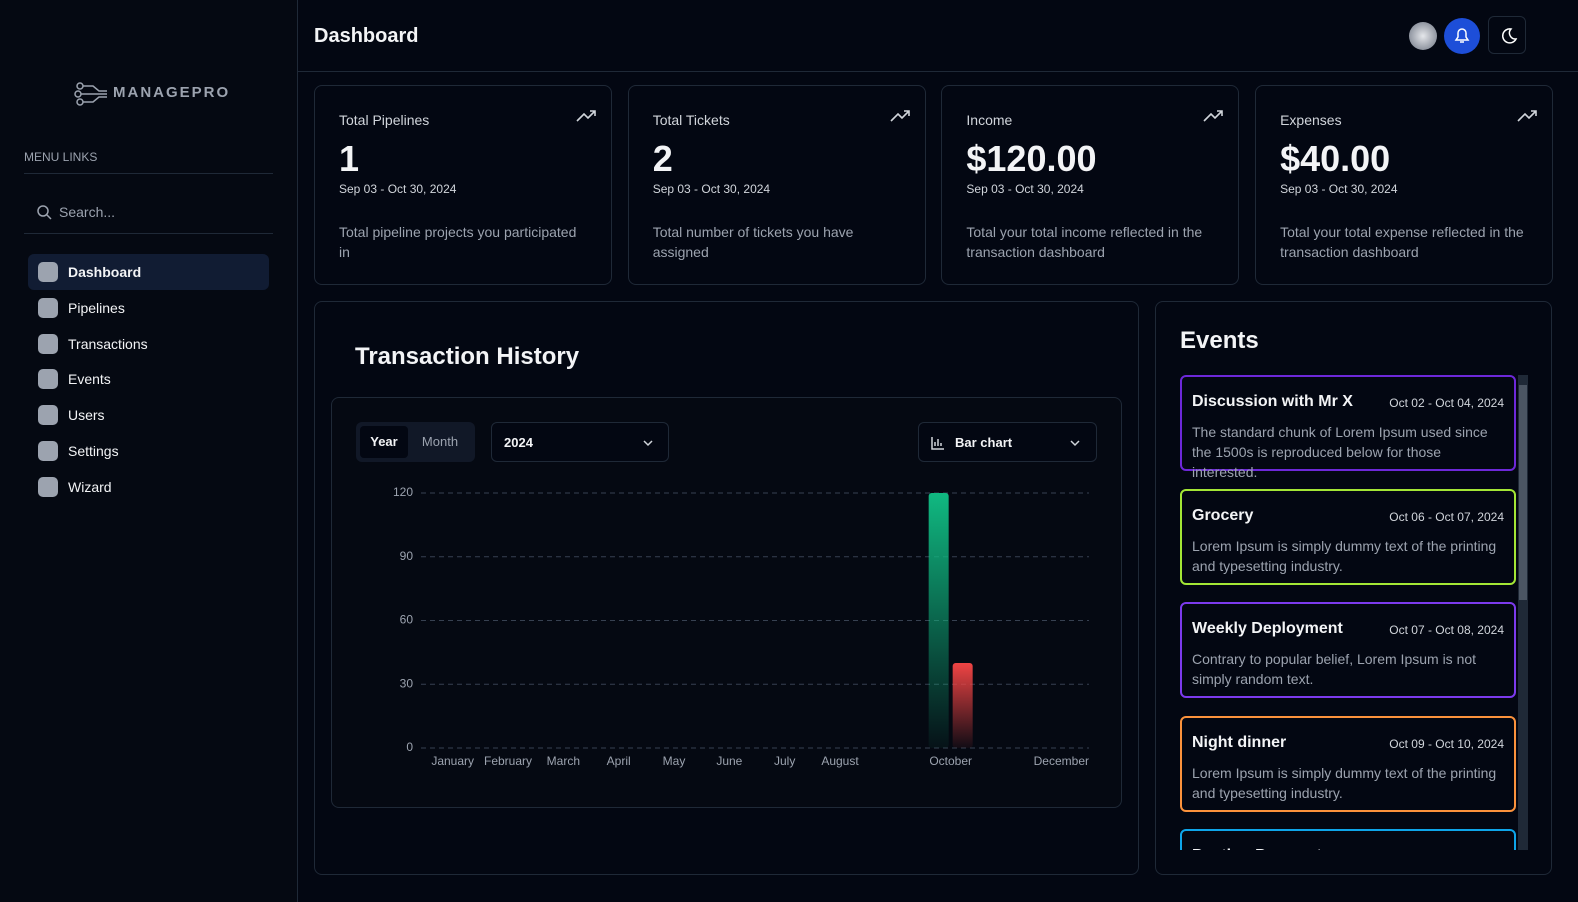 This screenshot has width=1578, height=902. What do you see at coordinates (691, 120) in the screenshot?
I see `stat-label: Total Tickets` at bounding box center [691, 120].